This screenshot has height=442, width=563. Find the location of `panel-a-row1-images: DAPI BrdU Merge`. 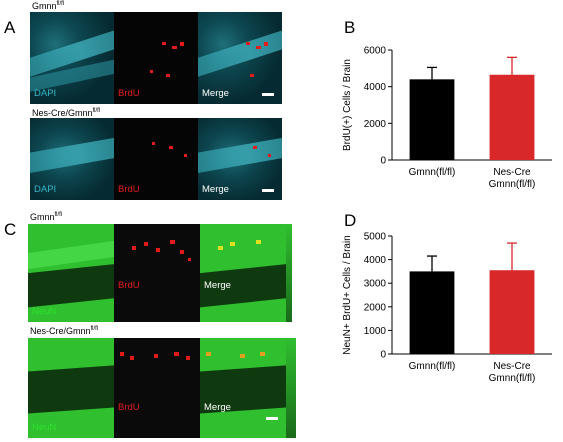

panel-a-row1-images: DAPI BrdU Merge is located at coordinates (156, 58).